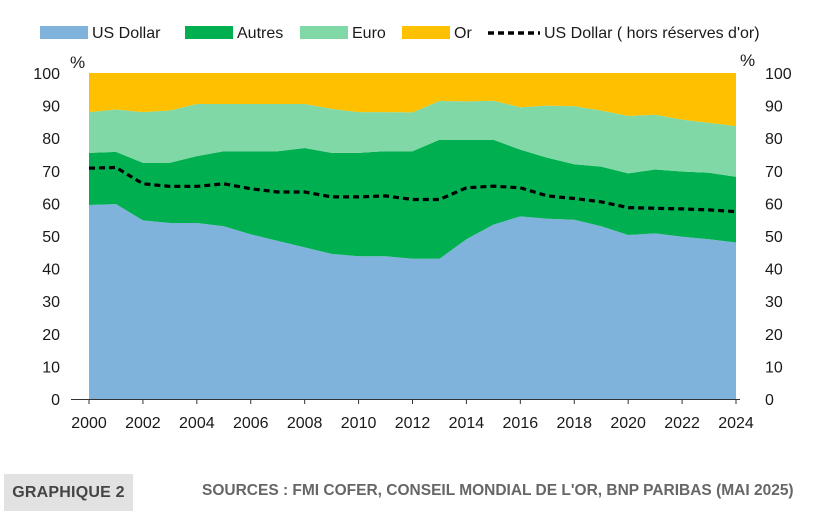  I want to click on x-tick-label: 2014, so click(467, 423).